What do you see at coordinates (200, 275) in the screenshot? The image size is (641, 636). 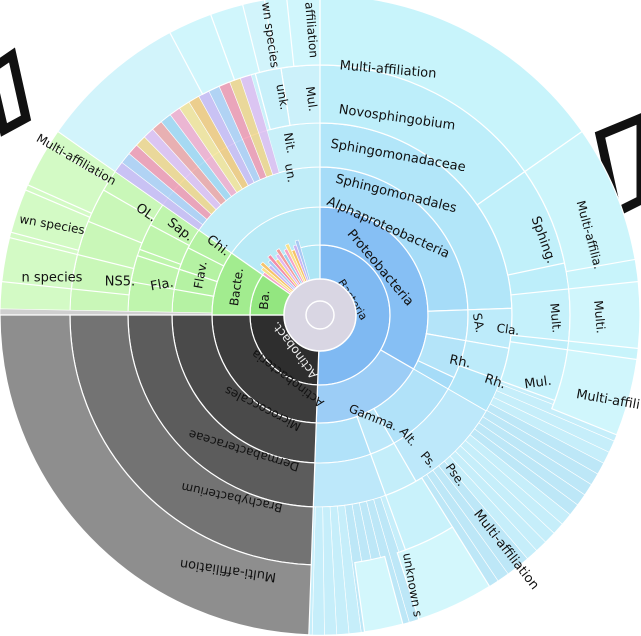 I see `segment-label-31: Flav.` at bounding box center [200, 275].